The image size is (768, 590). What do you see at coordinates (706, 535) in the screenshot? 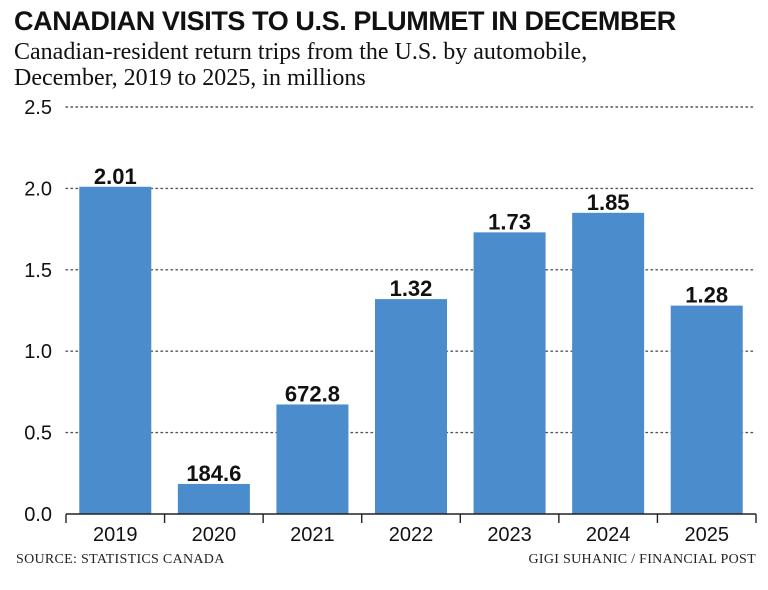
I see `x-tick-label-2025: 2025` at bounding box center [706, 535].